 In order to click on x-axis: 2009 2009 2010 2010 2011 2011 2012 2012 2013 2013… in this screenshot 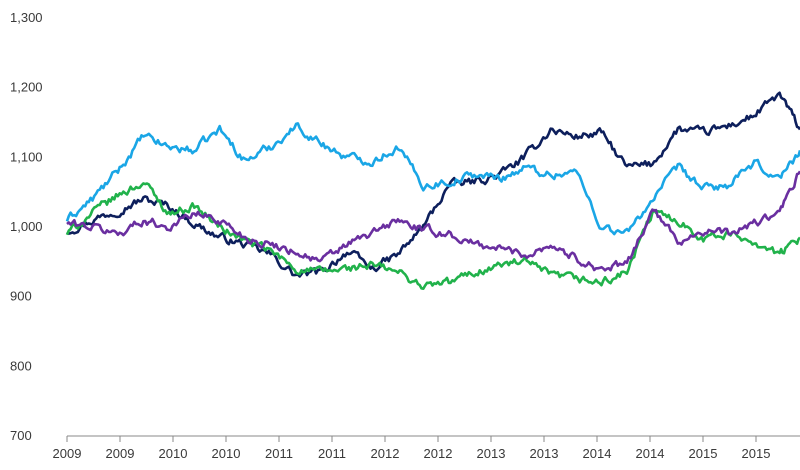, I will do `click(426, 448)`.